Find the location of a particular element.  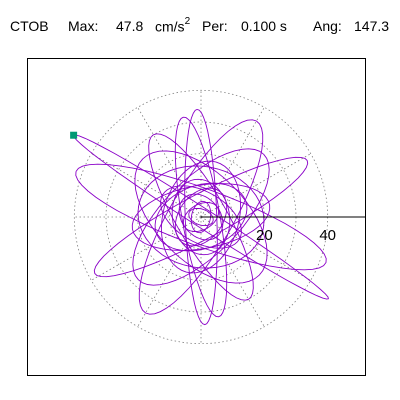

angle-label: Ang: is located at coordinates (327, 26).